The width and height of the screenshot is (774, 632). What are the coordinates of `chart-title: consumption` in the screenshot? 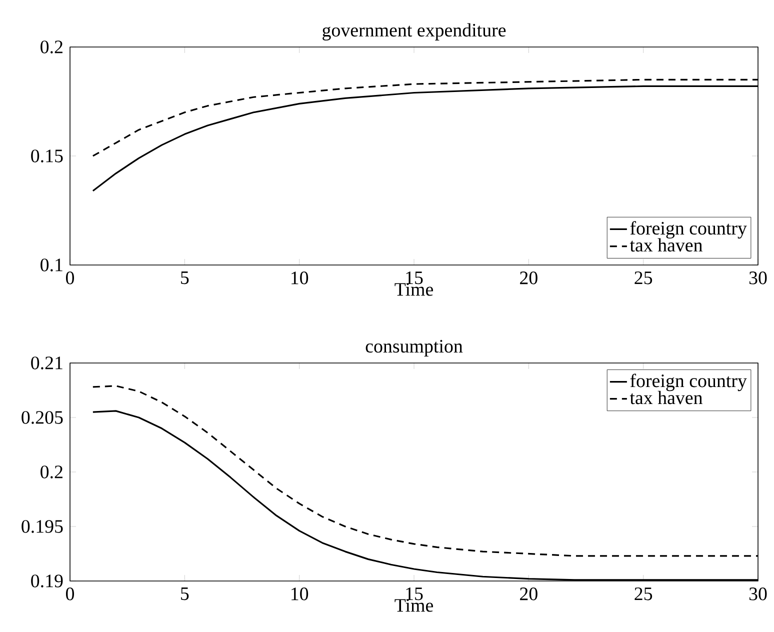 It's located at (414, 348).